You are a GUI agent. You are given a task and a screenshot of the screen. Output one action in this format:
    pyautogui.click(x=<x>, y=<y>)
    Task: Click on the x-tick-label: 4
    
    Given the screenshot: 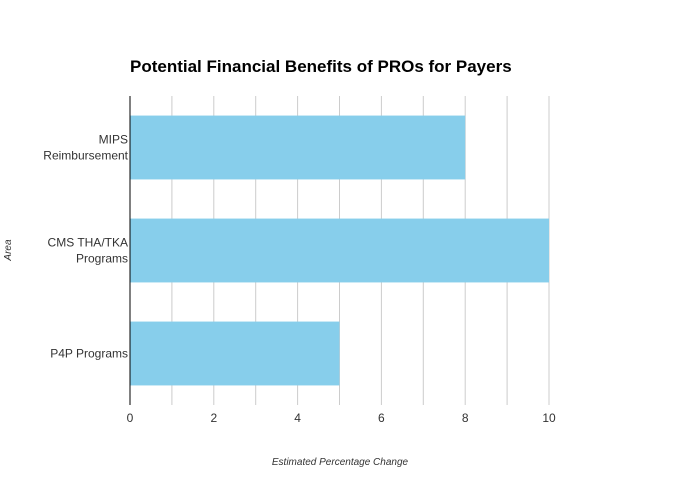 What is the action you would take?
    pyautogui.click(x=297, y=418)
    